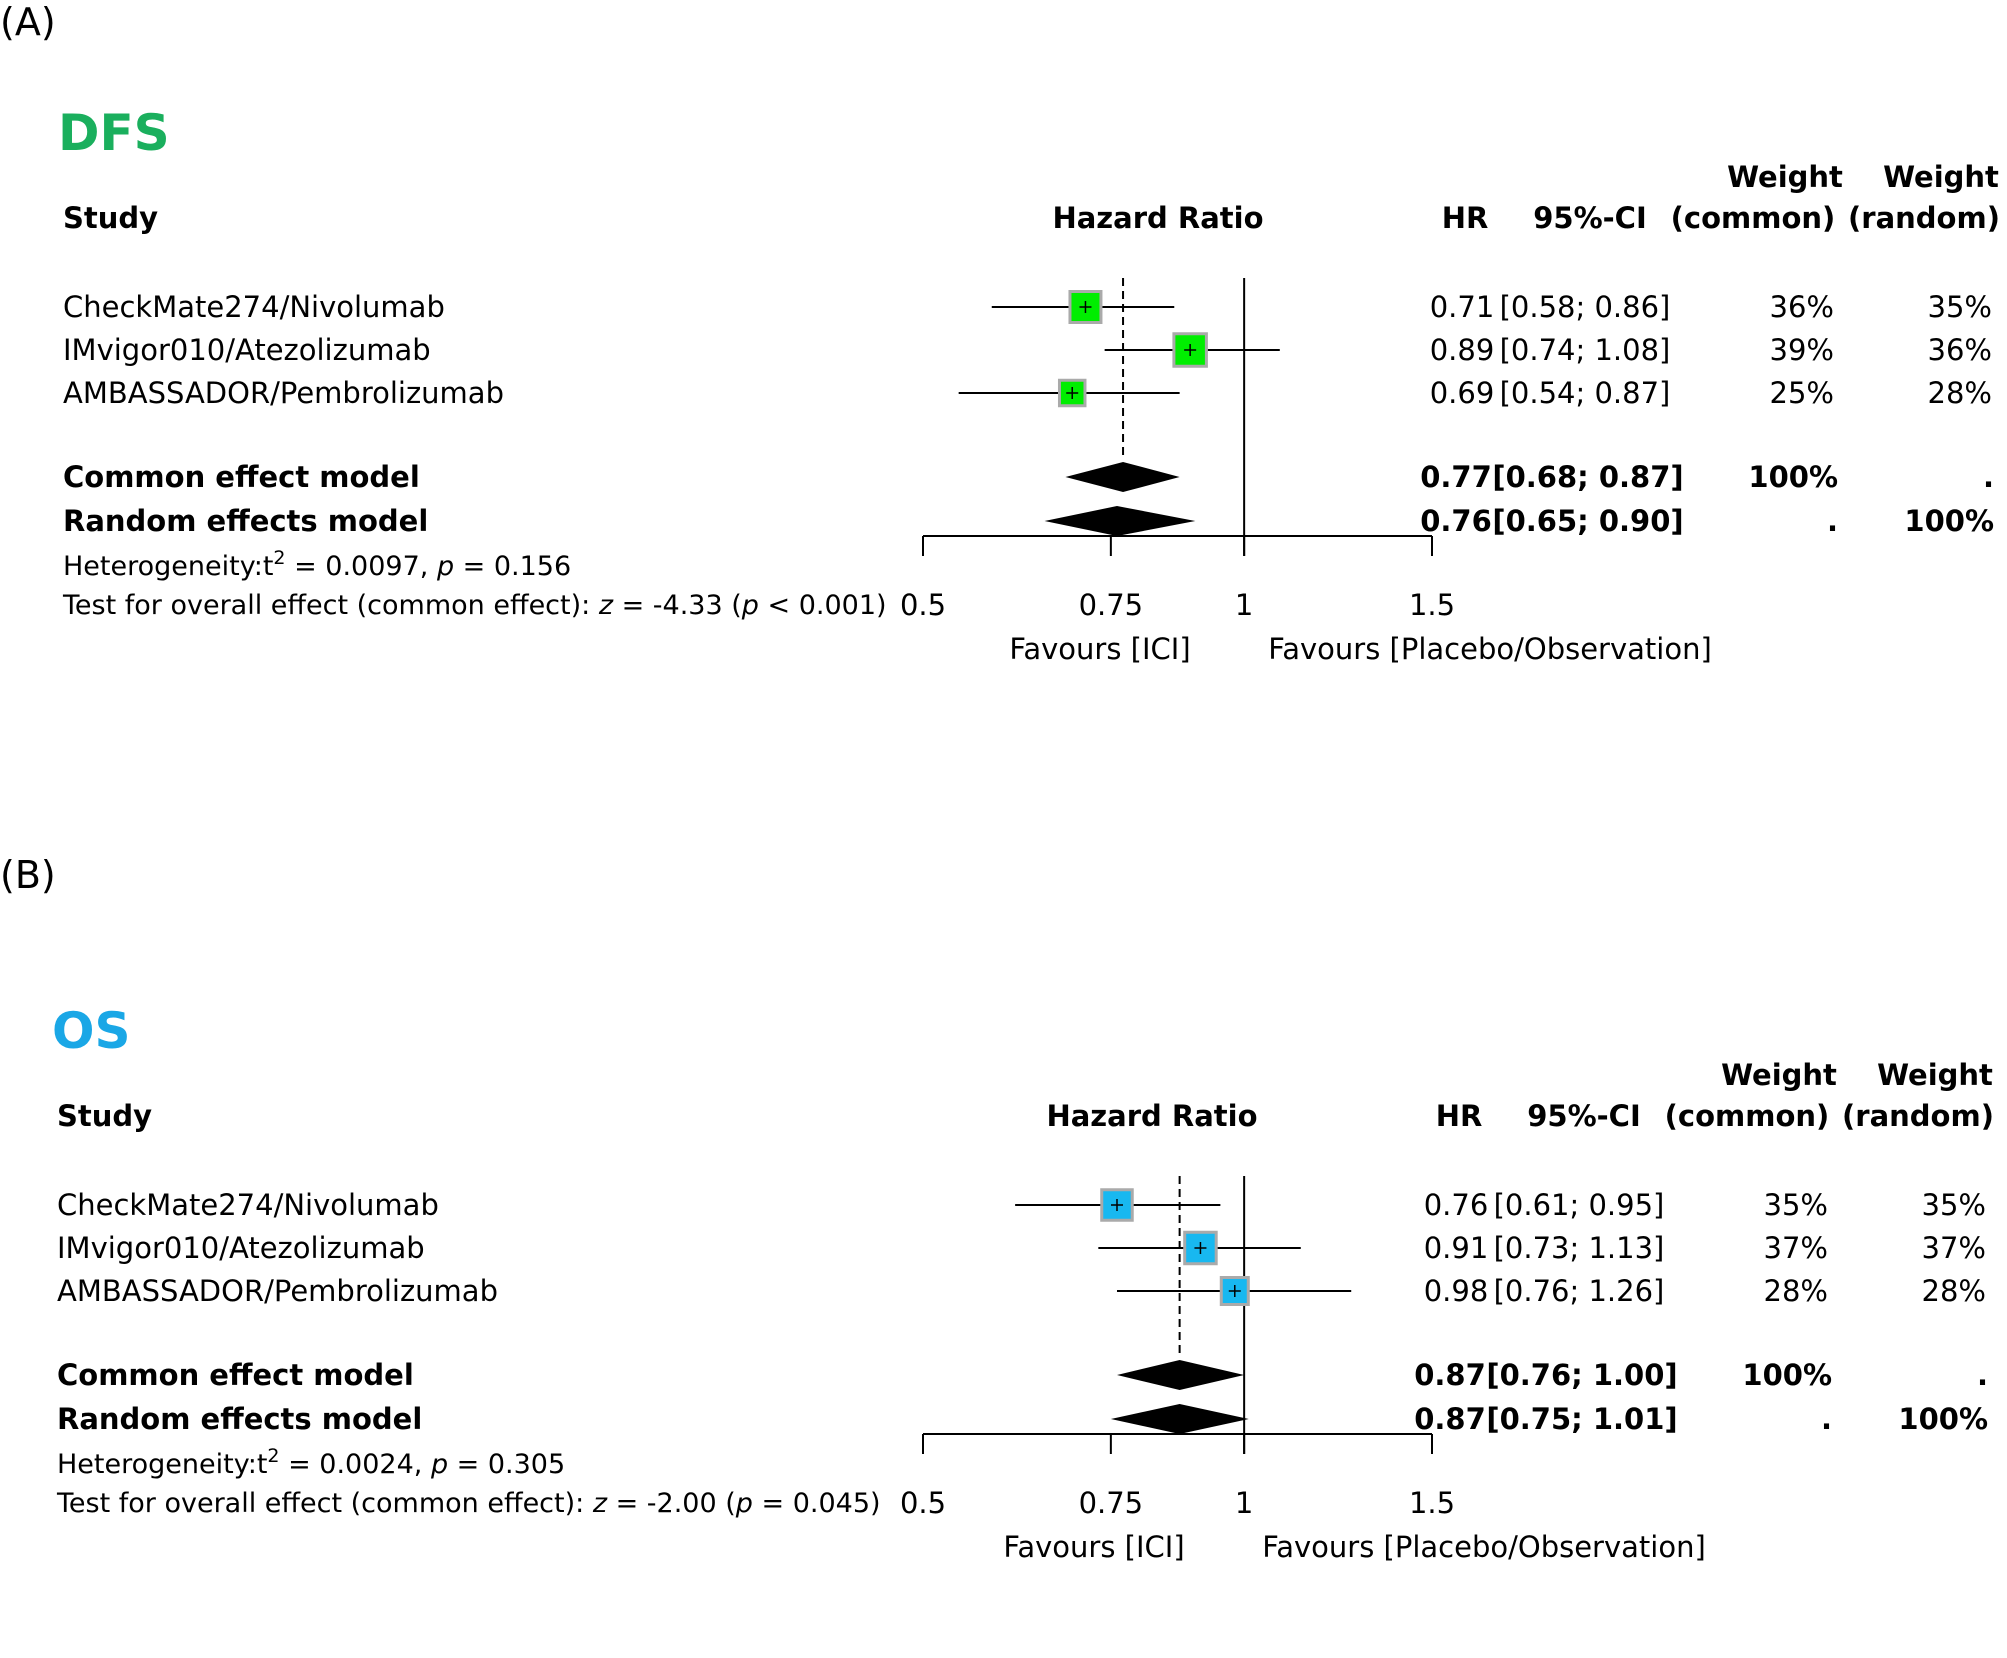 The width and height of the screenshot is (2007, 1658). Describe the element at coordinates (1802, 393) in the screenshot. I see `study-weight-common: 25%` at that location.